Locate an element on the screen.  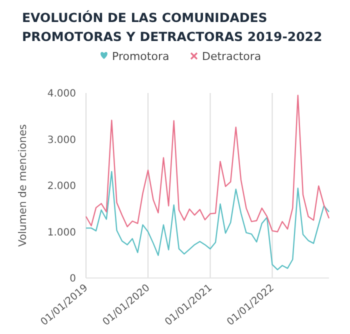
y-tick-label: 0 is located at coordinates (73, 279).